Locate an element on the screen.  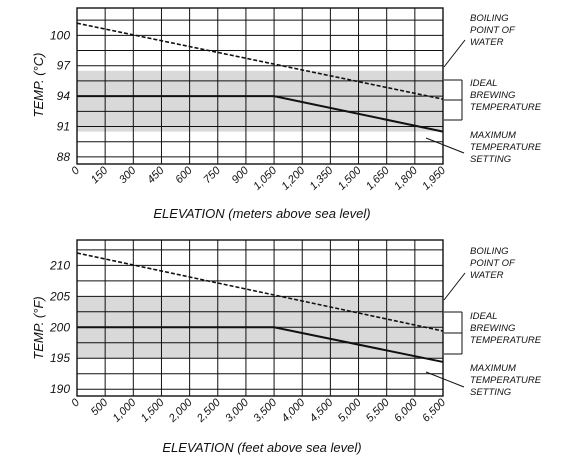
x-tick-label: 6,500 is located at coordinates (434, 410).